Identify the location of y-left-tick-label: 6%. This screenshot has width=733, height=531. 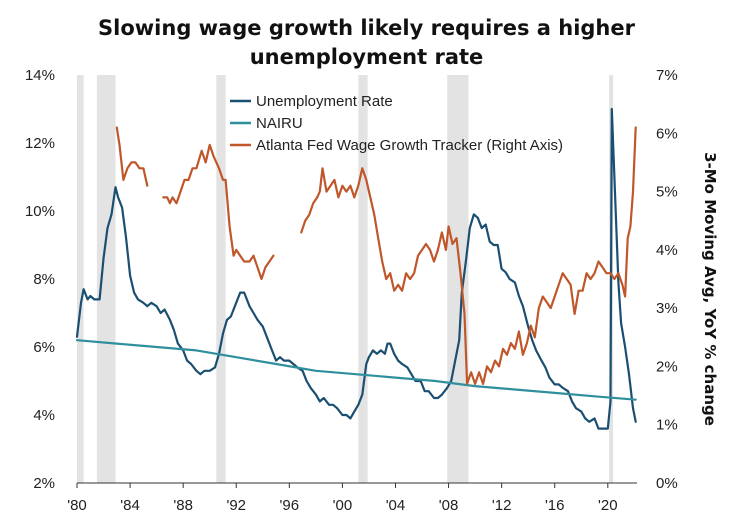
(44, 347).